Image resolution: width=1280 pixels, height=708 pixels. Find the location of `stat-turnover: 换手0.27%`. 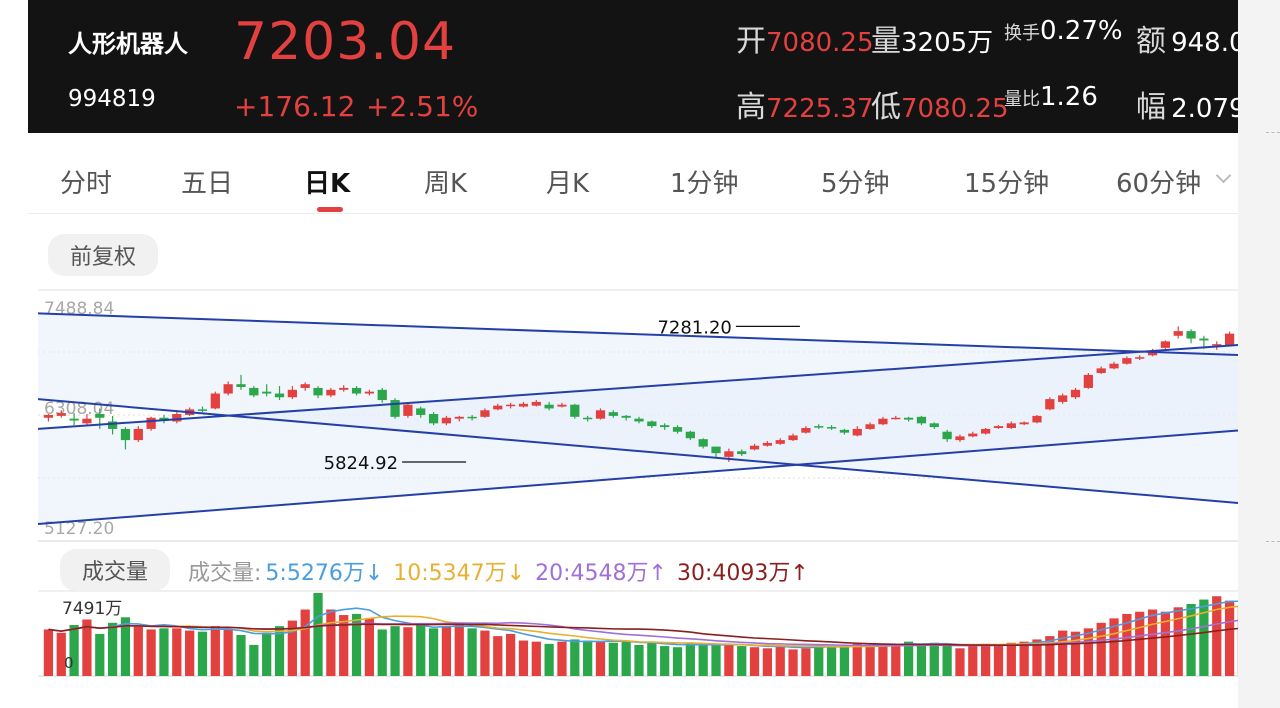

stat-turnover: 换手0.27% is located at coordinates (1063, 31).